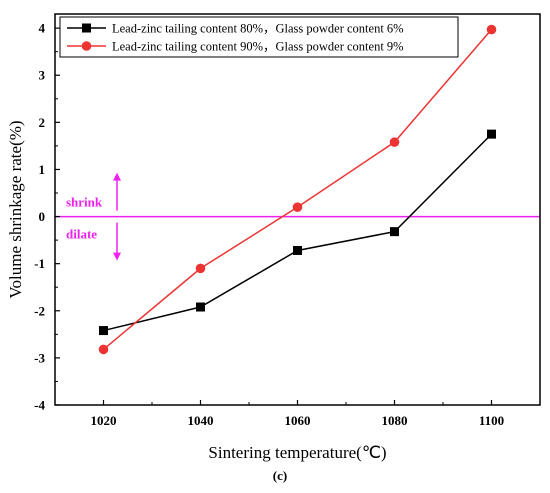 The image size is (550, 493). What do you see at coordinates (395, 420) in the screenshot?
I see `x-tick-label: 1080` at bounding box center [395, 420].